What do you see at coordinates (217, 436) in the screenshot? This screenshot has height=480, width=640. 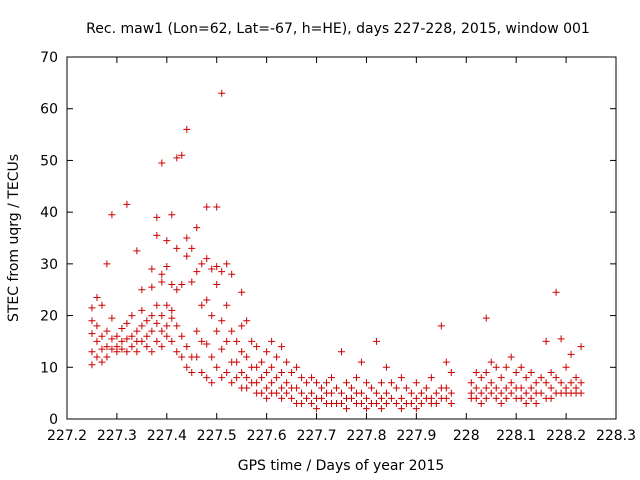 I see `x-tick-label: 227.5` at bounding box center [217, 436].